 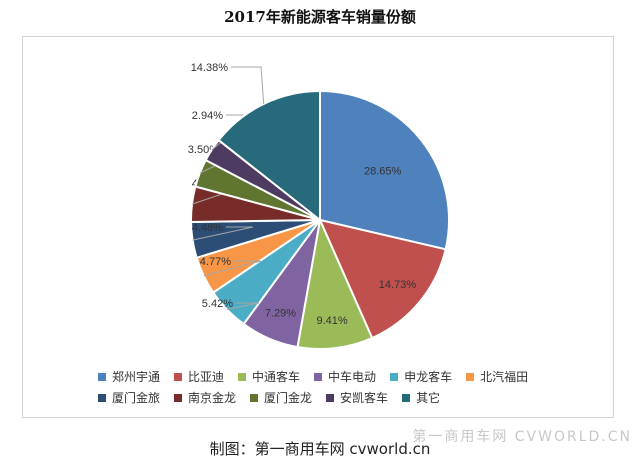 I want to click on slice-label: 7.29%, so click(x=280, y=314).